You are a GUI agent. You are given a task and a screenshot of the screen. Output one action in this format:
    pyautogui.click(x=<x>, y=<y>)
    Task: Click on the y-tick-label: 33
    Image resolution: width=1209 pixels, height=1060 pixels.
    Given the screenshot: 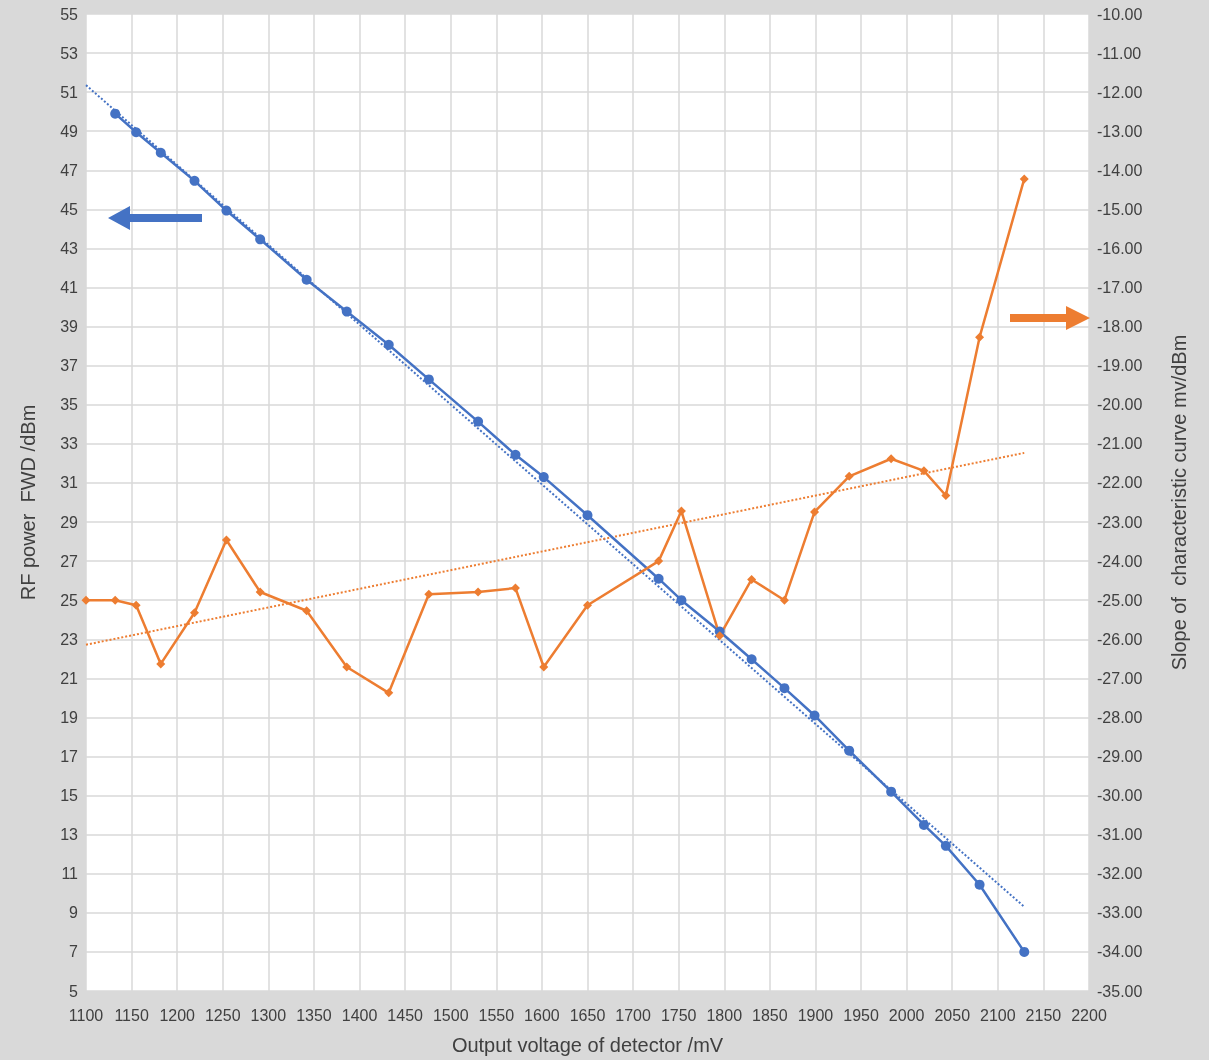 What is the action you would take?
    pyautogui.click(x=69, y=444)
    